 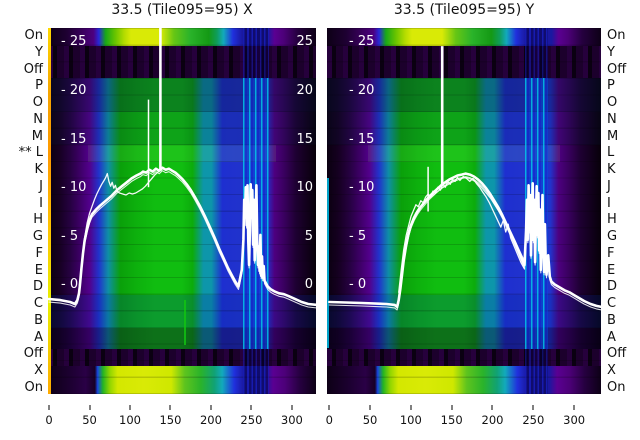 I want to click on x-tick-label: 0, so click(x=49, y=420).